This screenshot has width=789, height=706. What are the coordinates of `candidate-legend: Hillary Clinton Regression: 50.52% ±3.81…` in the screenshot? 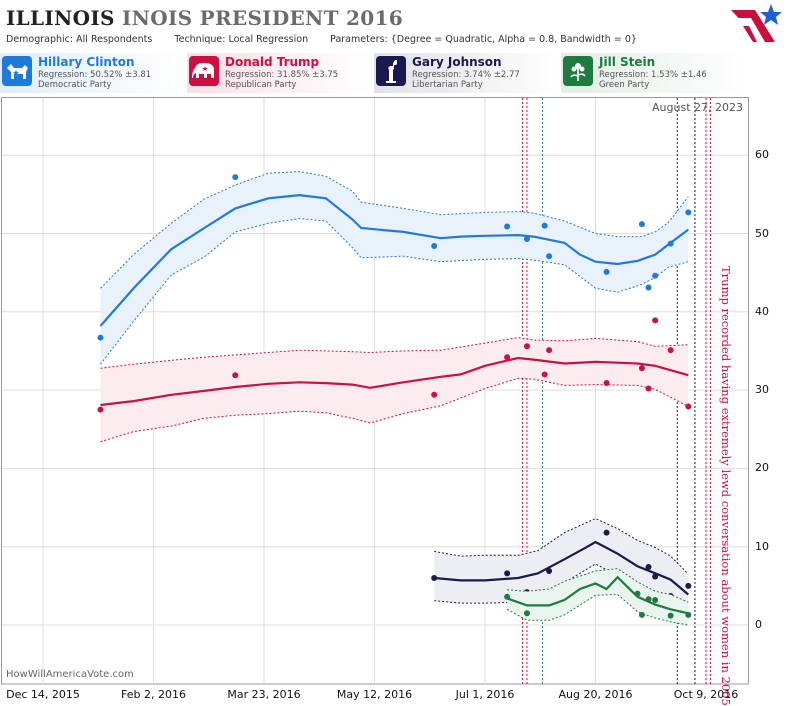 It's located at (394, 73).